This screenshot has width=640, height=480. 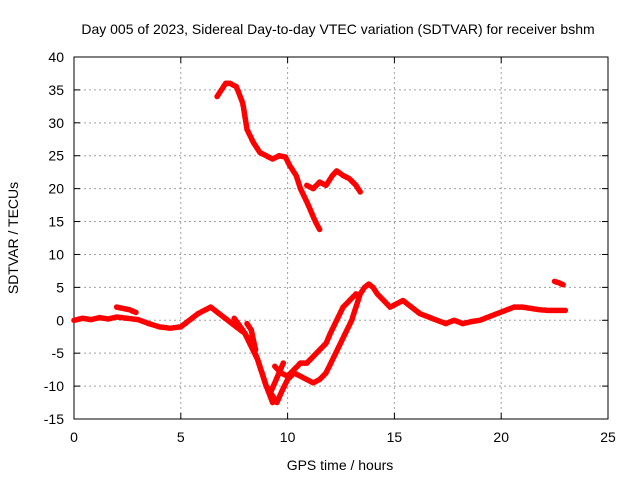 What do you see at coordinates (56, 57) in the screenshot?
I see `y-tick-label: 40` at bounding box center [56, 57].